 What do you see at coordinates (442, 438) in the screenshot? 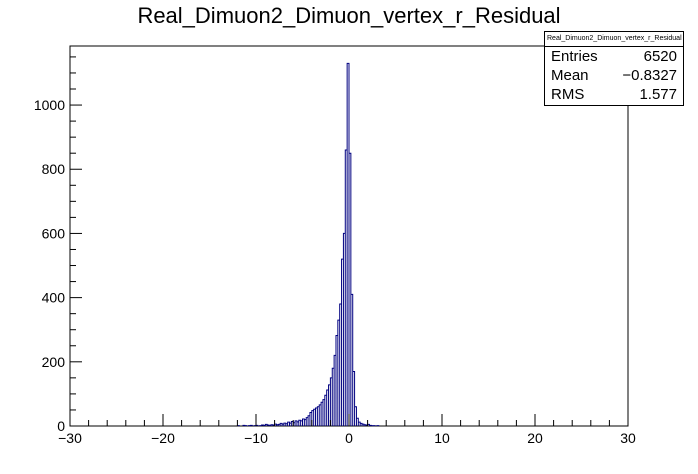
I see `x-tick-label: 10` at bounding box center [442, 438].